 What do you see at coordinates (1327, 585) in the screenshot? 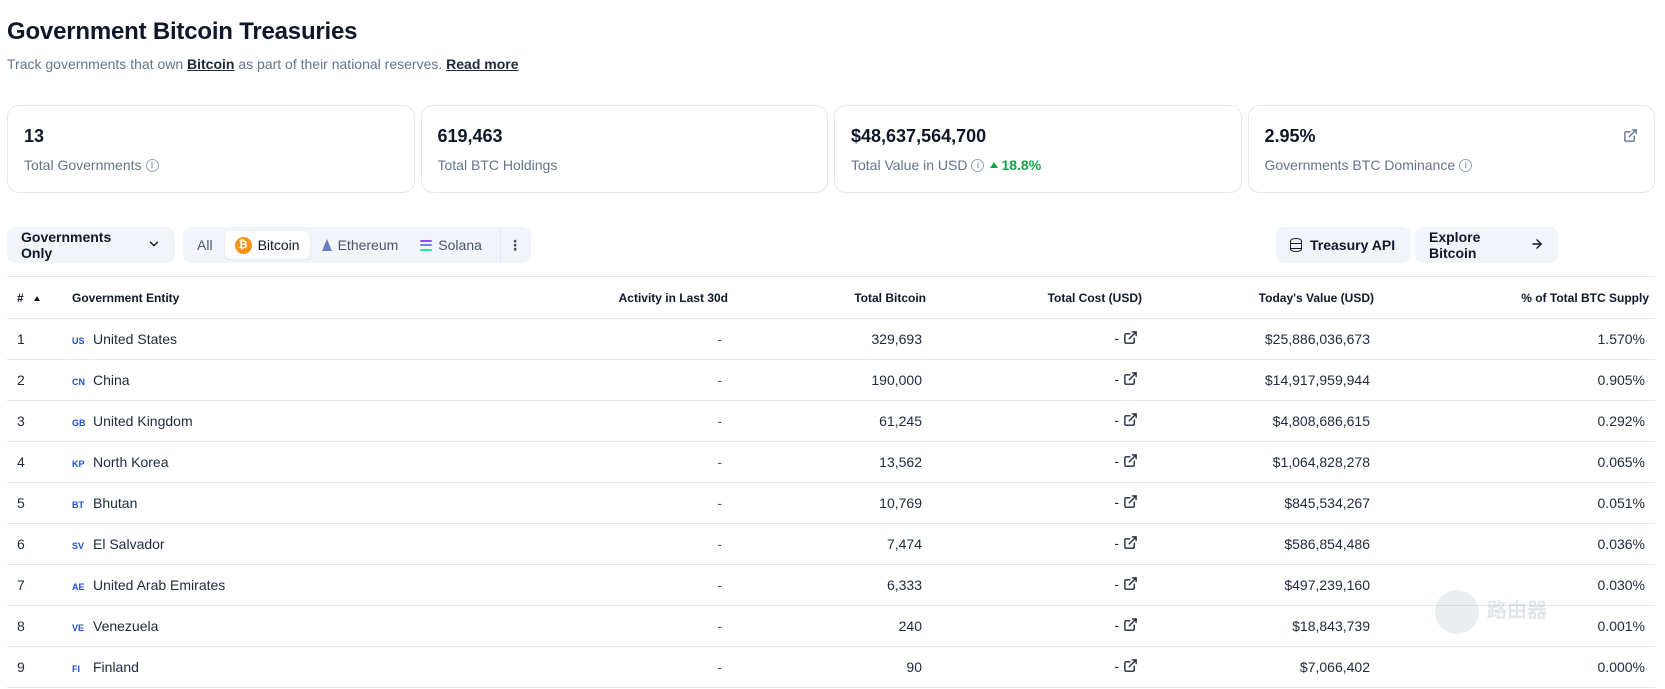
I see `cell-todays-value: $497,239,160` at bounding box center [1327, 585].